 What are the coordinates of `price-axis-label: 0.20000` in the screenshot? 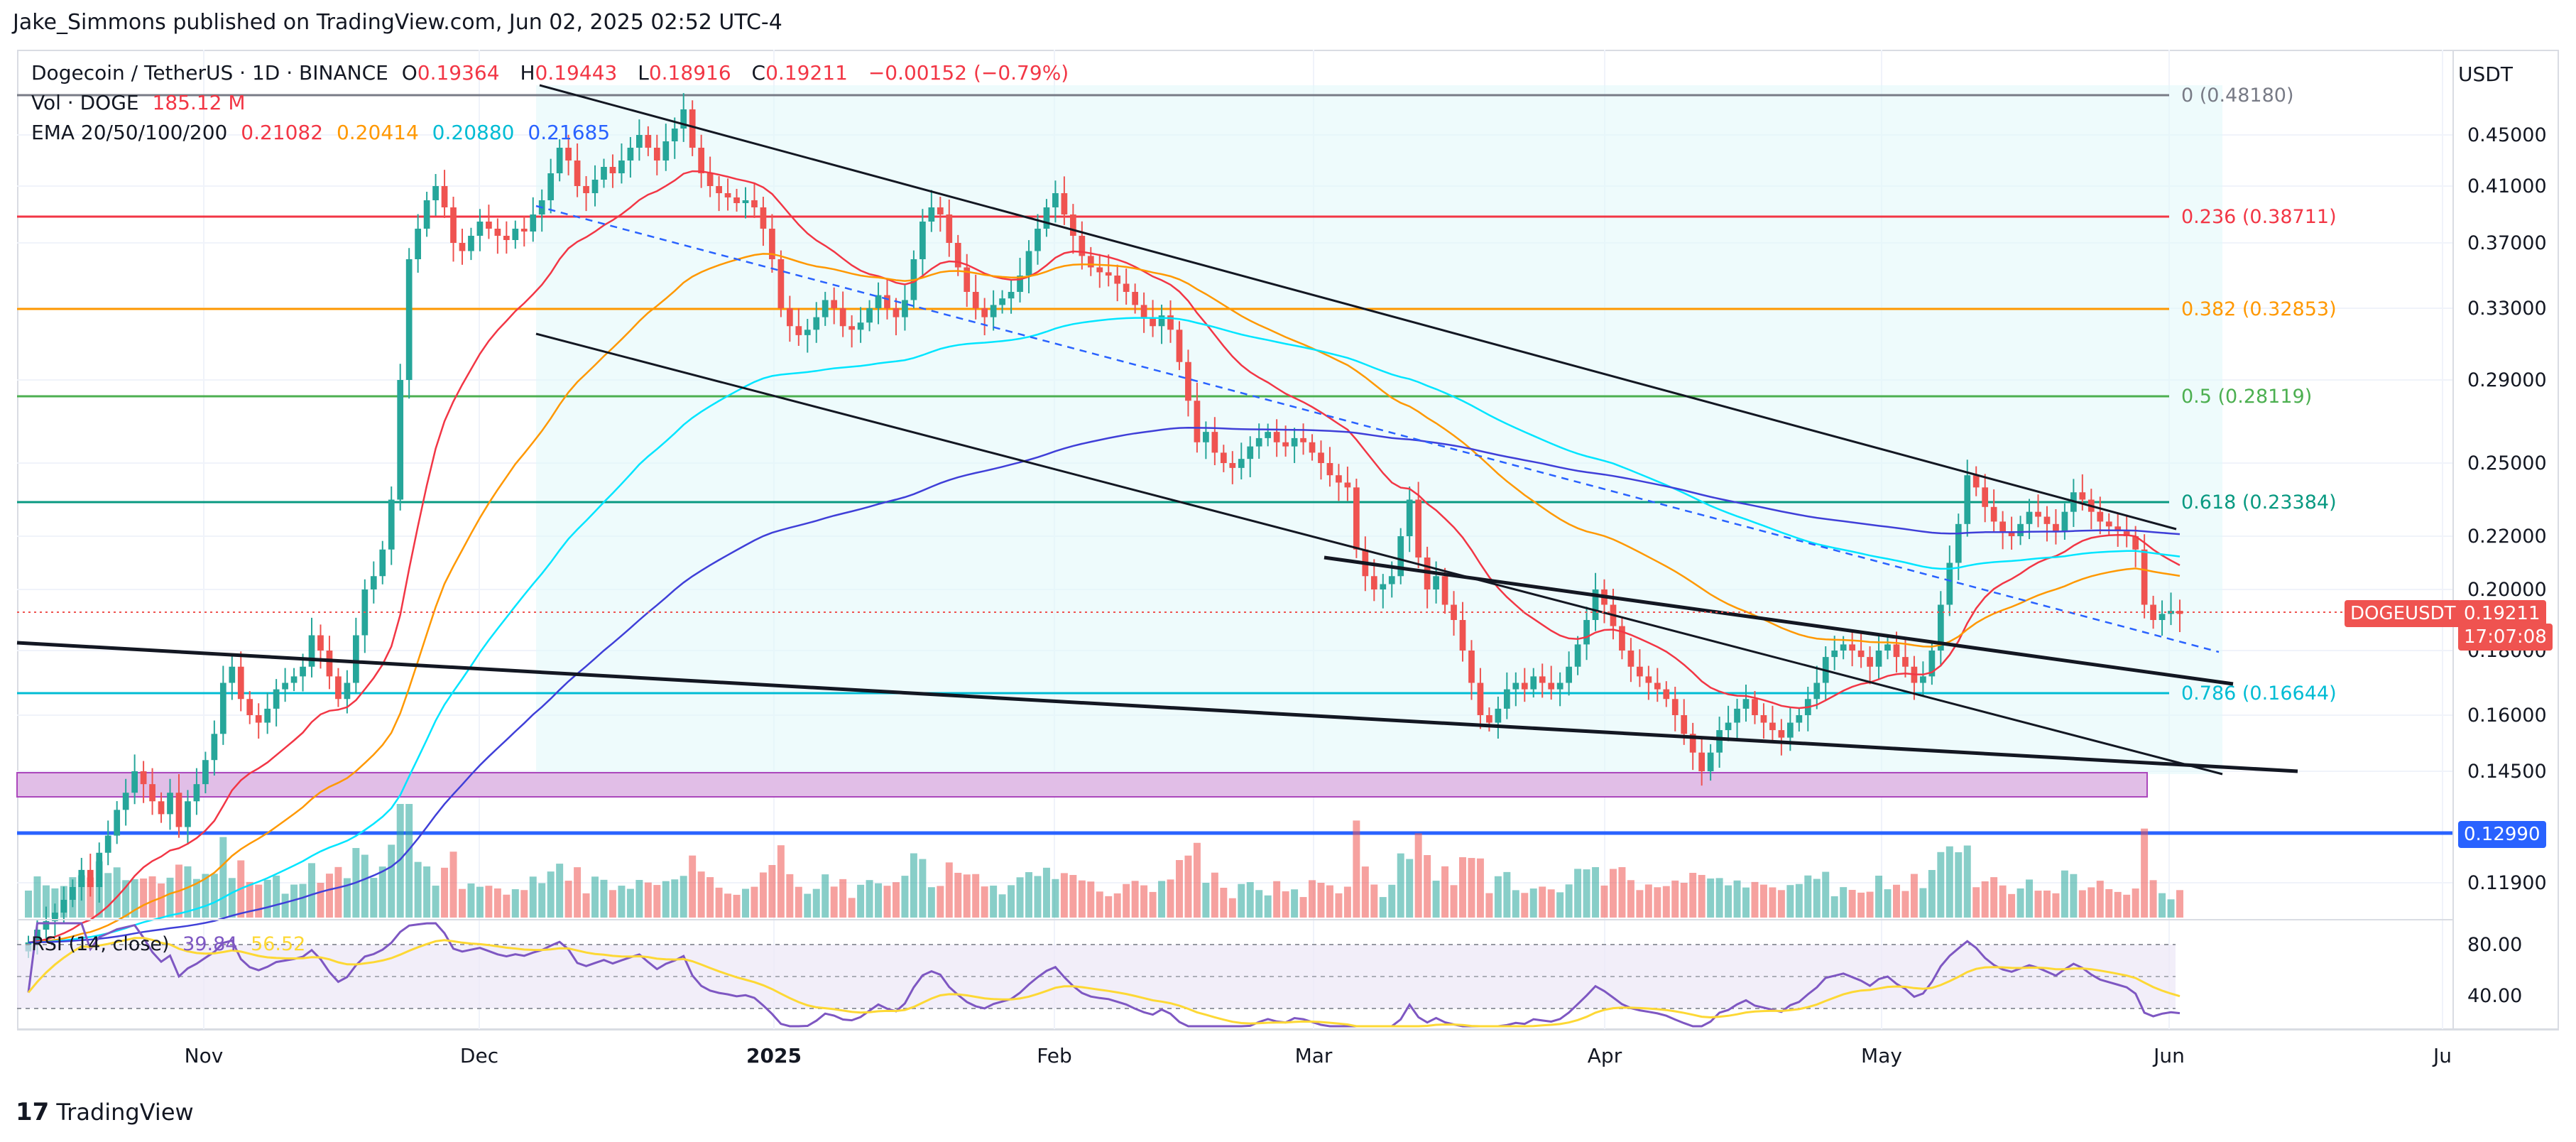 It's located at (2507, 590).